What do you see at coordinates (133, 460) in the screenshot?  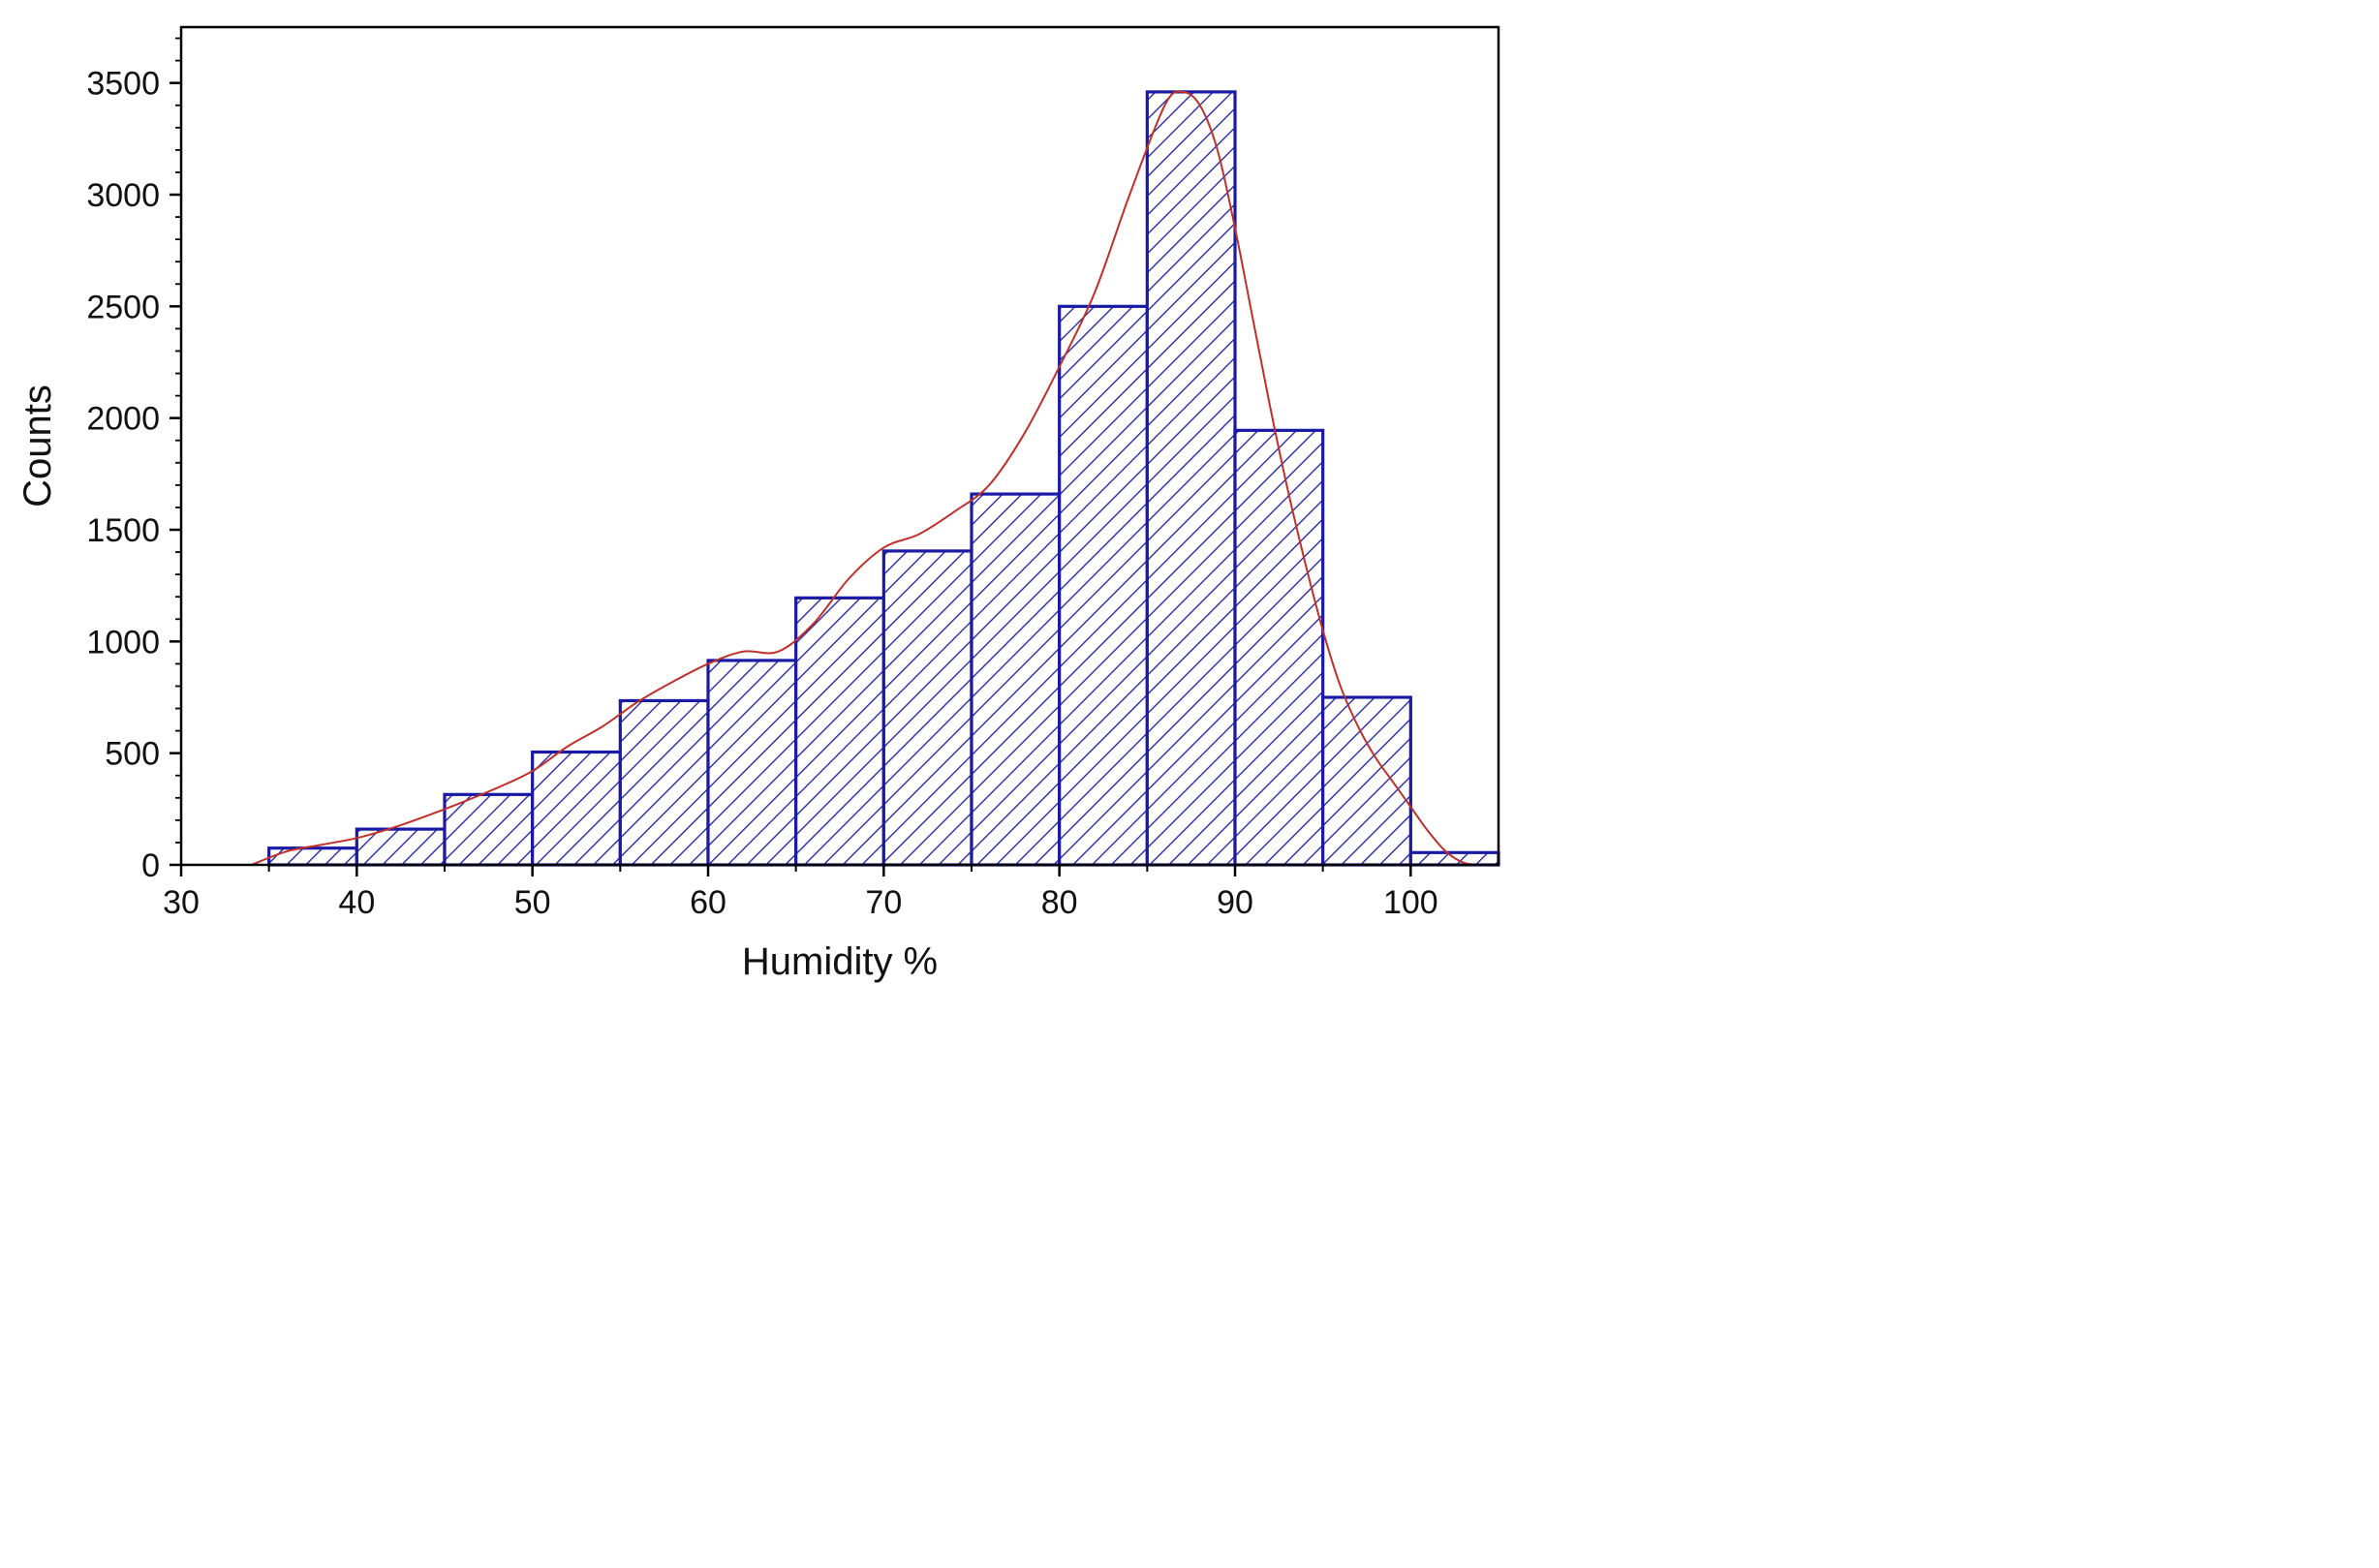 I see `y-axis-ticks: 0 500 1000 1500 2000 2500 3000 3500` at bounding box center [133, 460].